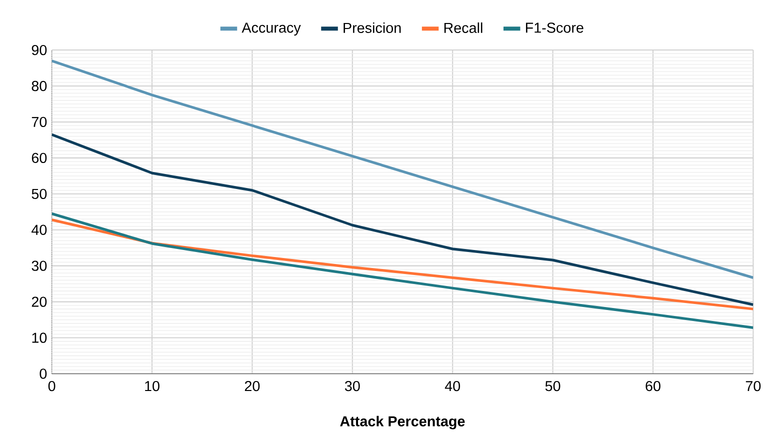 The height and width of the screenshot is (443, 763). I want to click on legend-label: Presicion, so click(372, 27).